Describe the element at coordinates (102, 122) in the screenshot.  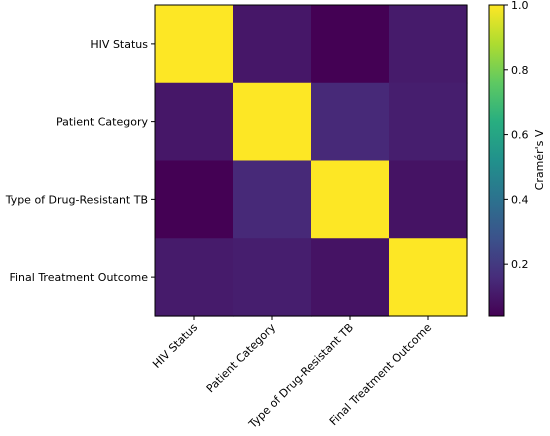
I see `y-tick-label: Patient Category` at that location.